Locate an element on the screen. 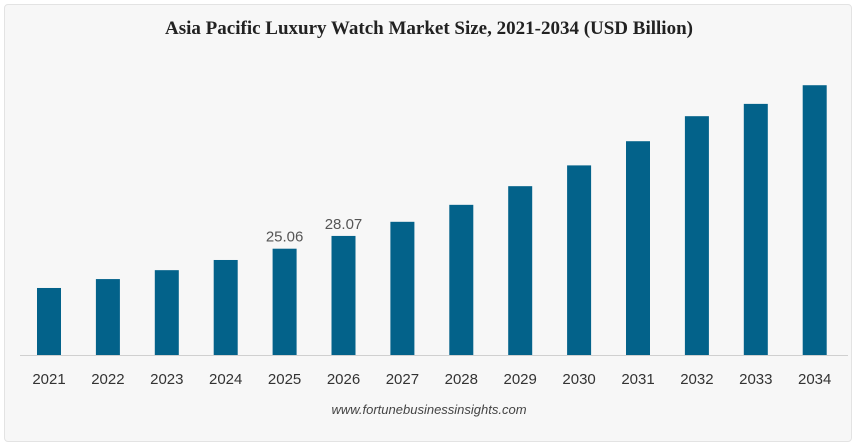 This screenshot has height=446, width=858. data-label-2025: 25.06 is located at coordinates (285, 237).